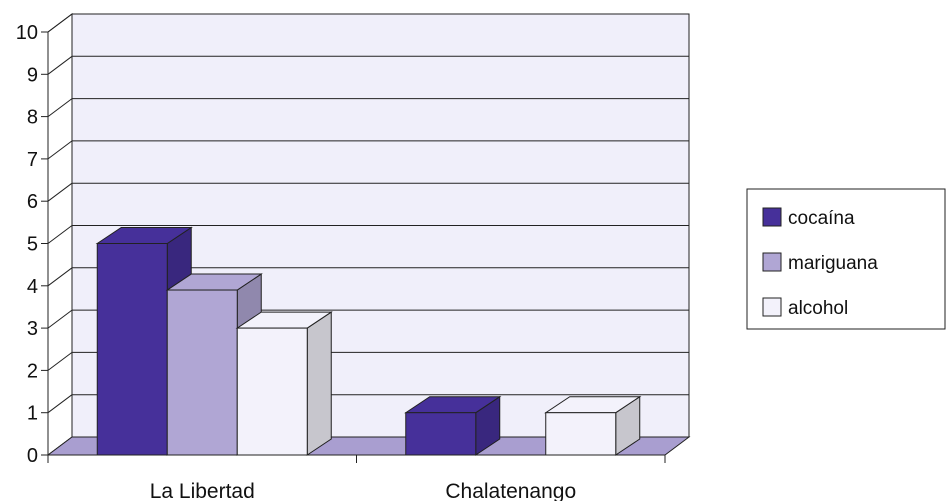 The height and width of the screenshot is (501, 947). I want to click on legend: cocaína mariguana alcohol, so click(846, 259).